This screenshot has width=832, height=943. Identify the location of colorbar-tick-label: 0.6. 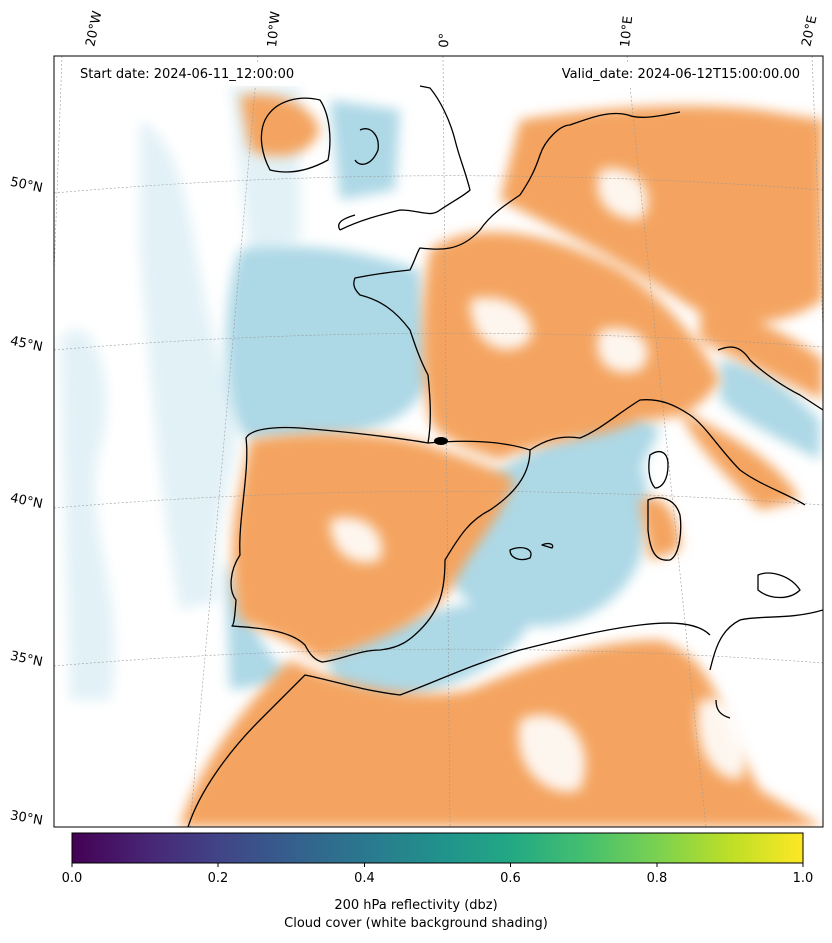
(510, 878).